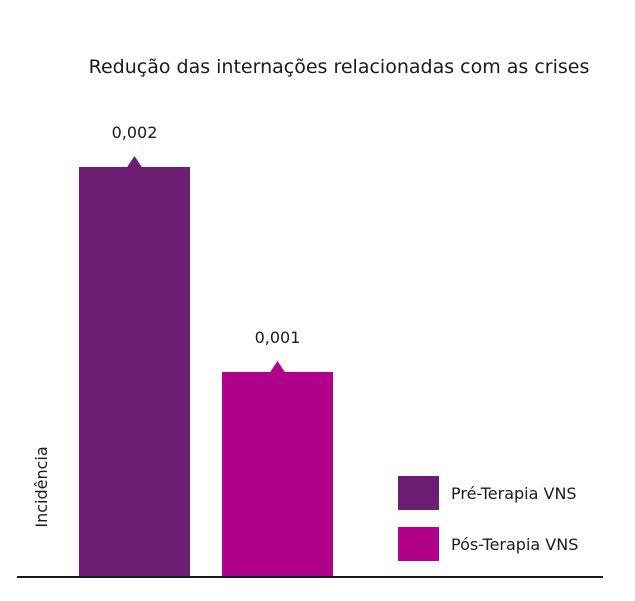 The image size is (635, 601). I want to click on legend: Pré-Terapia VNS Pós-Terapia VNS, so click(488, 518).